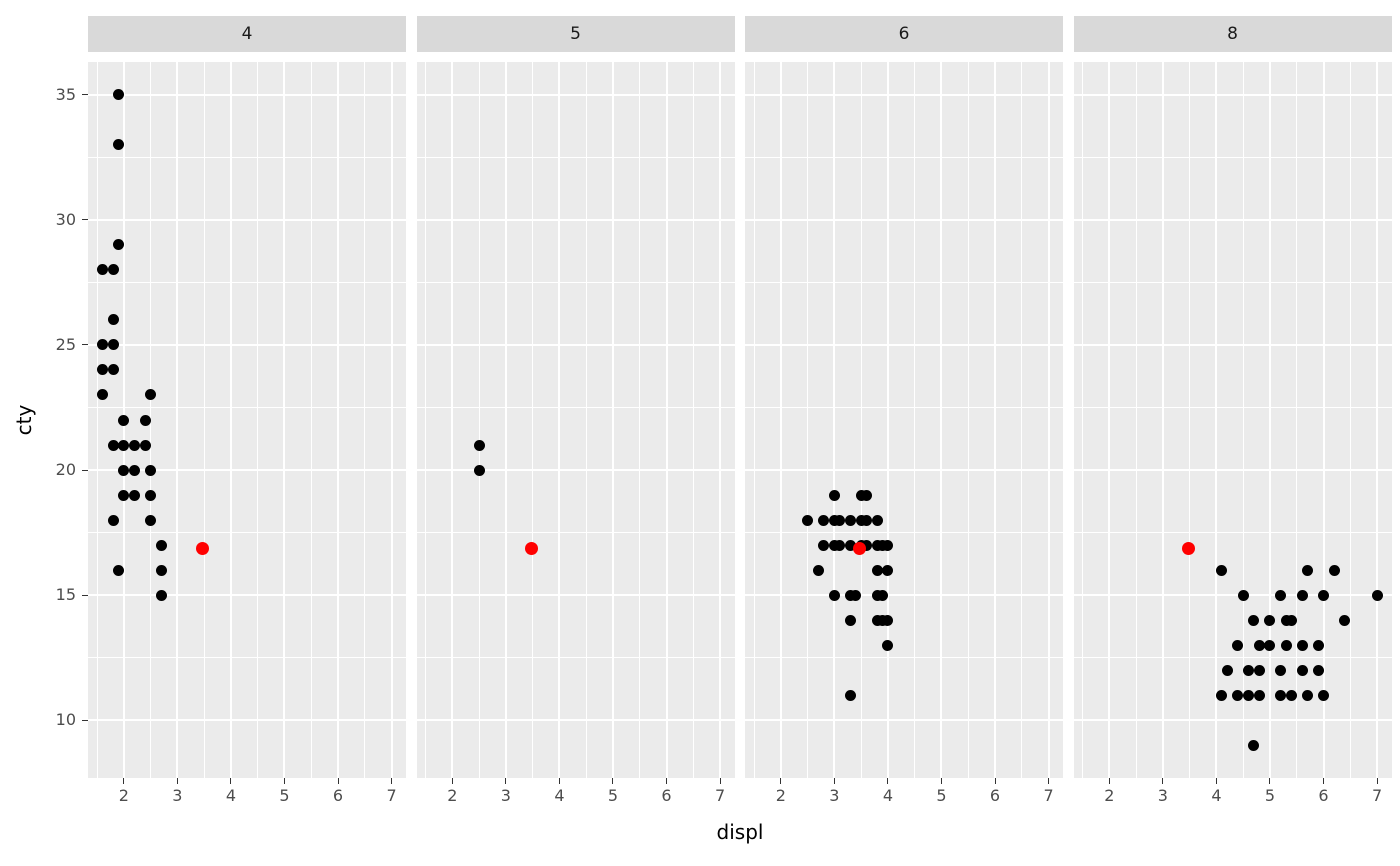 The height and width of the screenshot is (866, 1400). I want to click on y-tick-label: 10, so click(65, 720).